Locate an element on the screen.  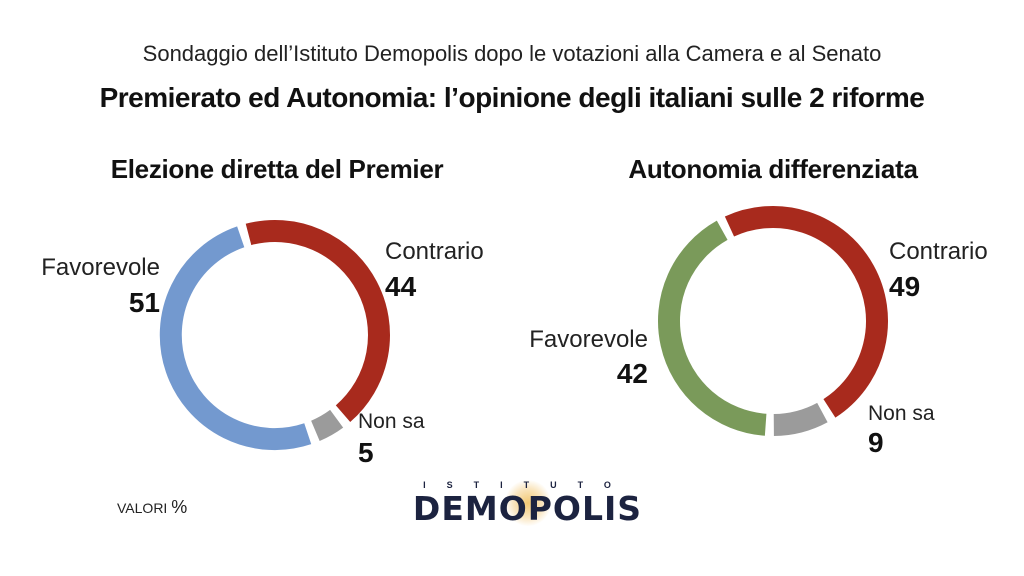
logo-demopolis-text: DEMOPOLIS is located at coordinates (527, 508).